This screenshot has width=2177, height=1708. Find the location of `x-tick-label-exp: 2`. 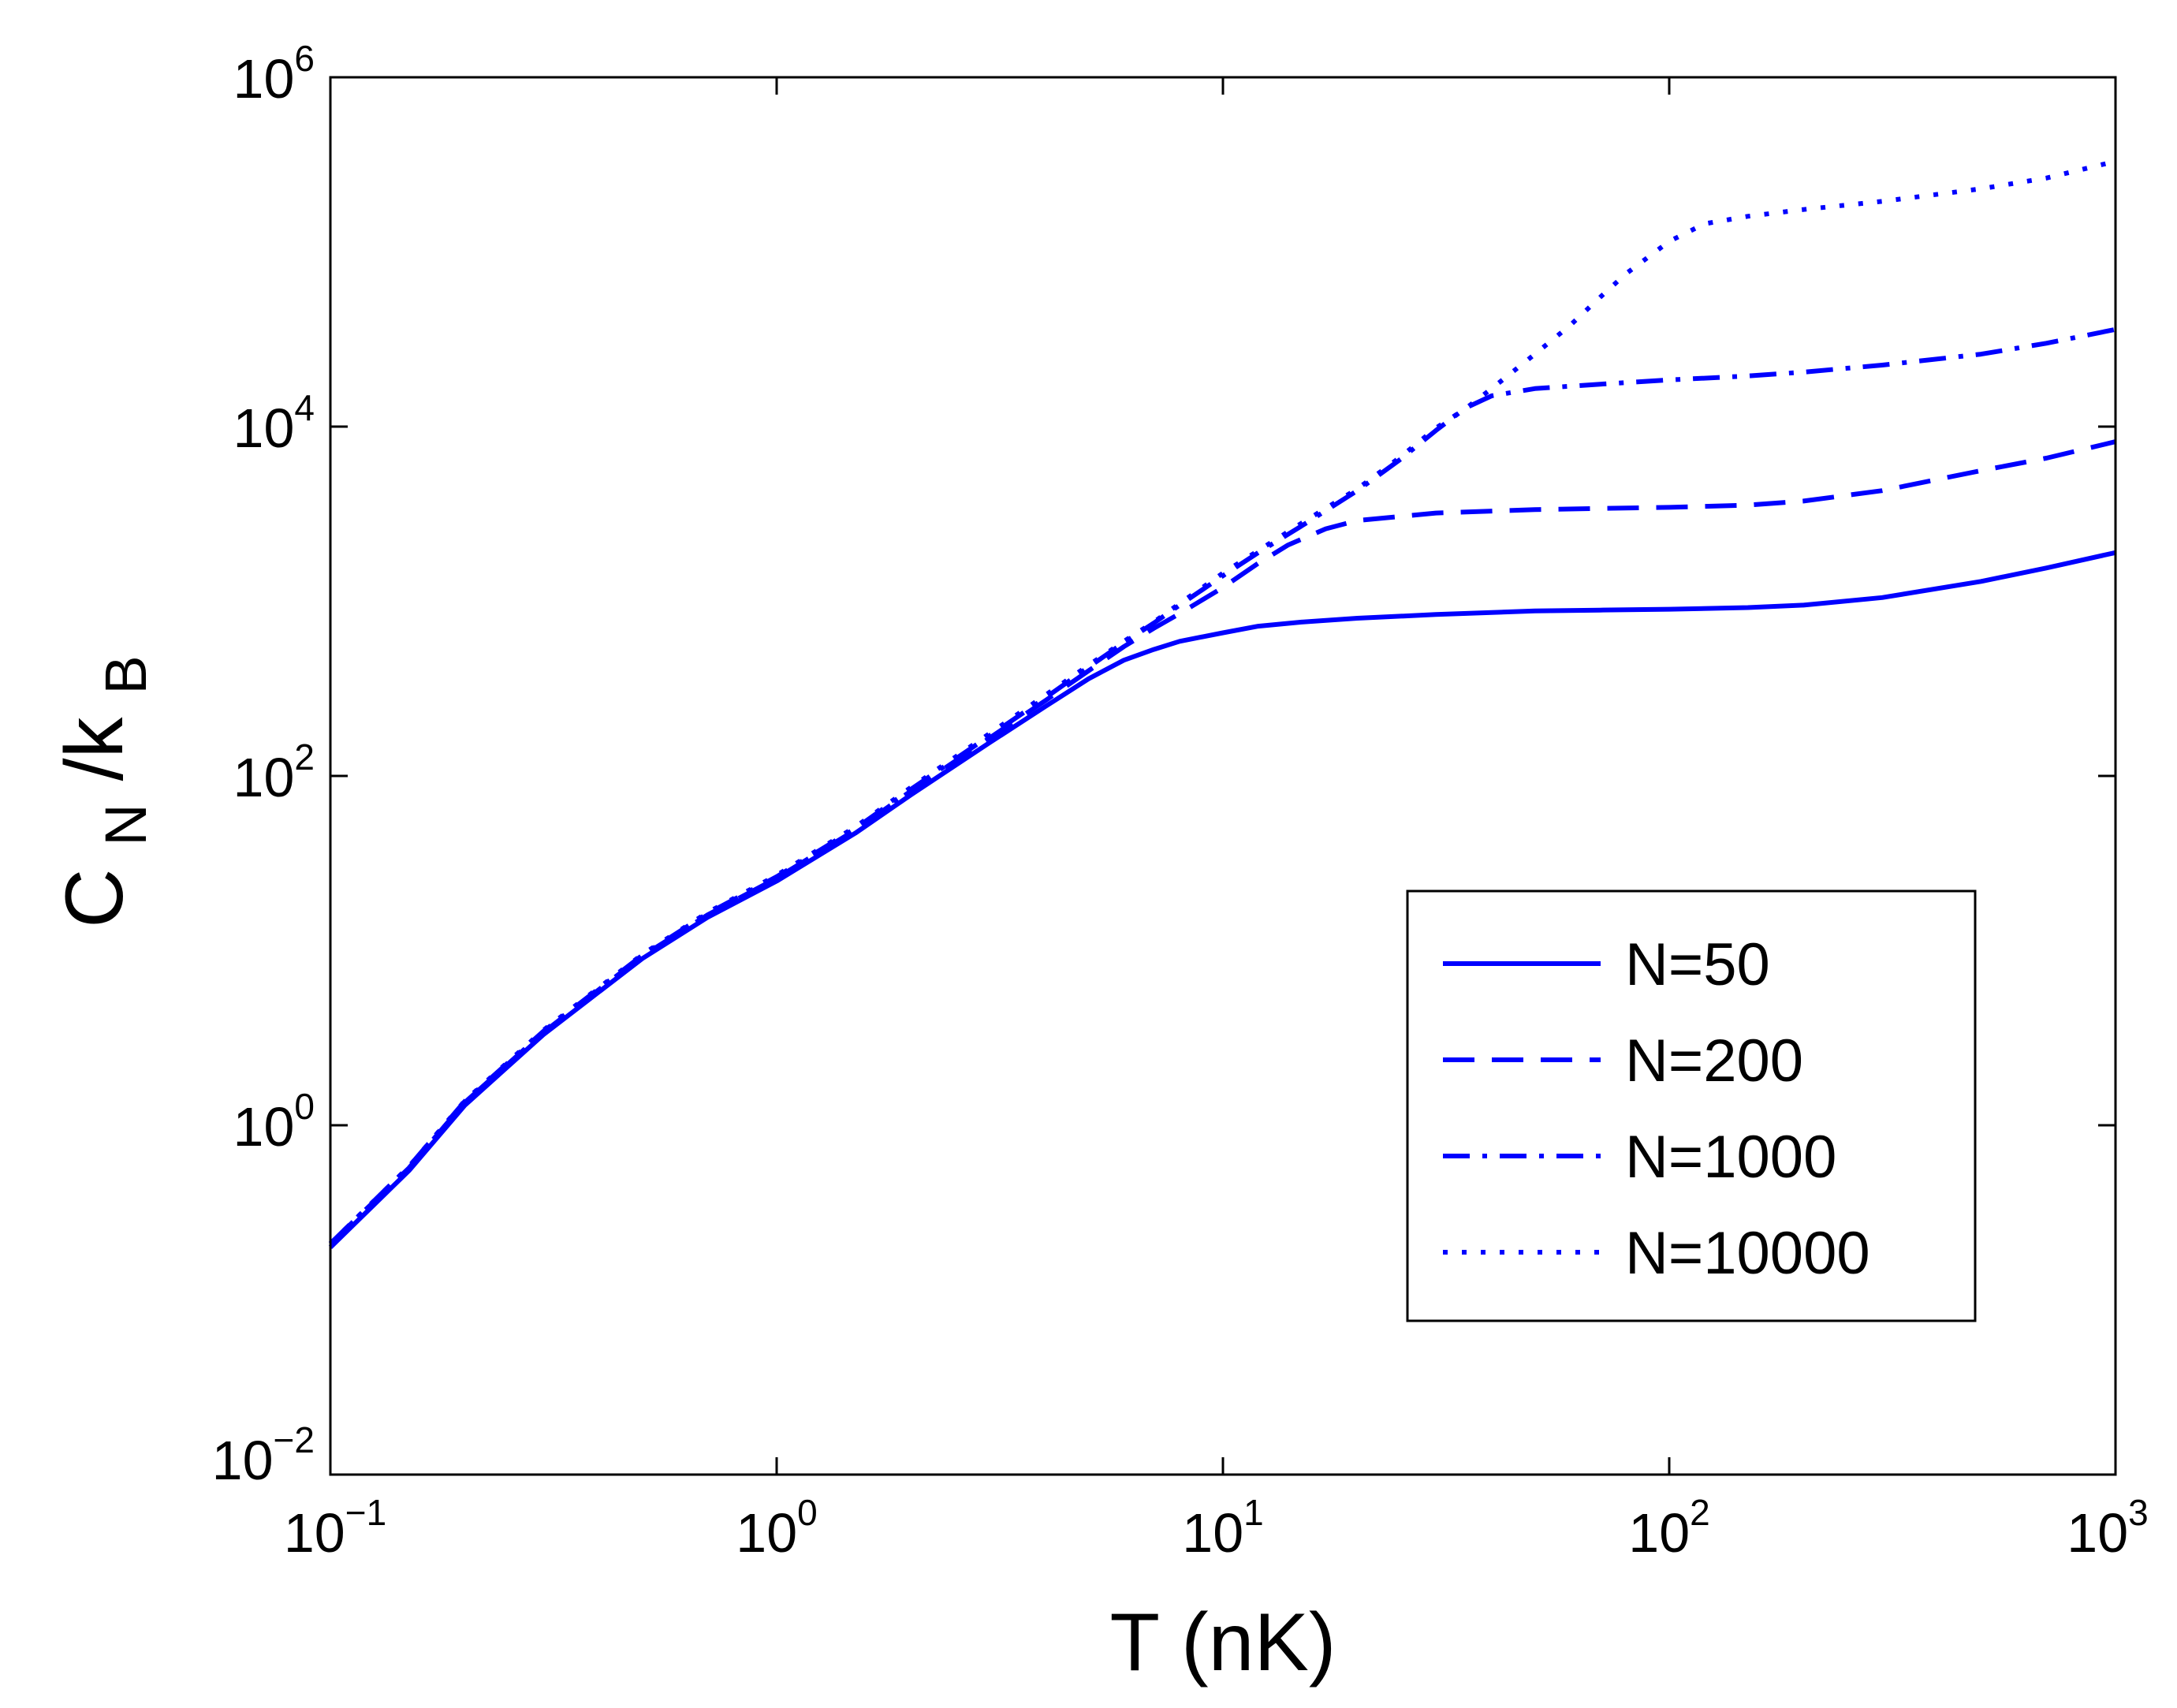

x-tick-label-exp: 2 is located at coordinates (1700, 1512).